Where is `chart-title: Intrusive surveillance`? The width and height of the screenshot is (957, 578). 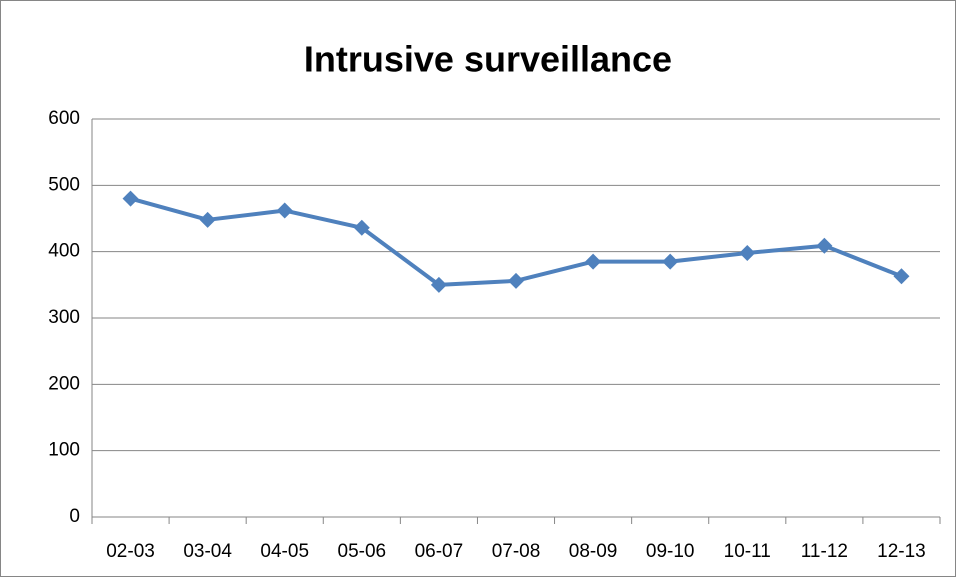
chart-title: Intrusive surveillance is located at coordinates (488, 59).